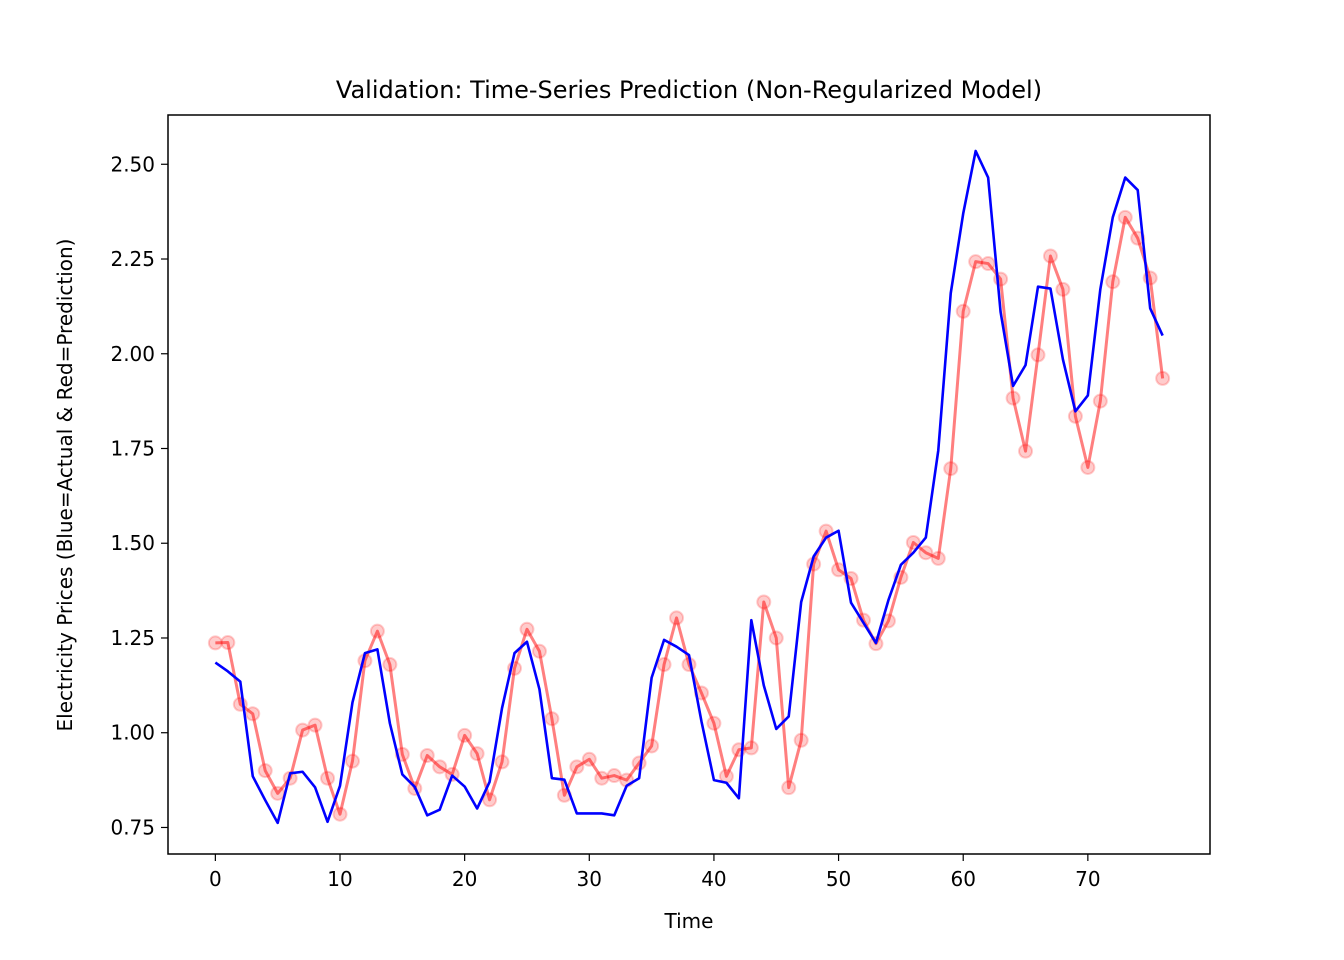 The height and width of the screenshot is (960, 1344). Describe the element at coordinates (1087, 879) in the screenshot. I see `x-tick-label: 70` at that location.